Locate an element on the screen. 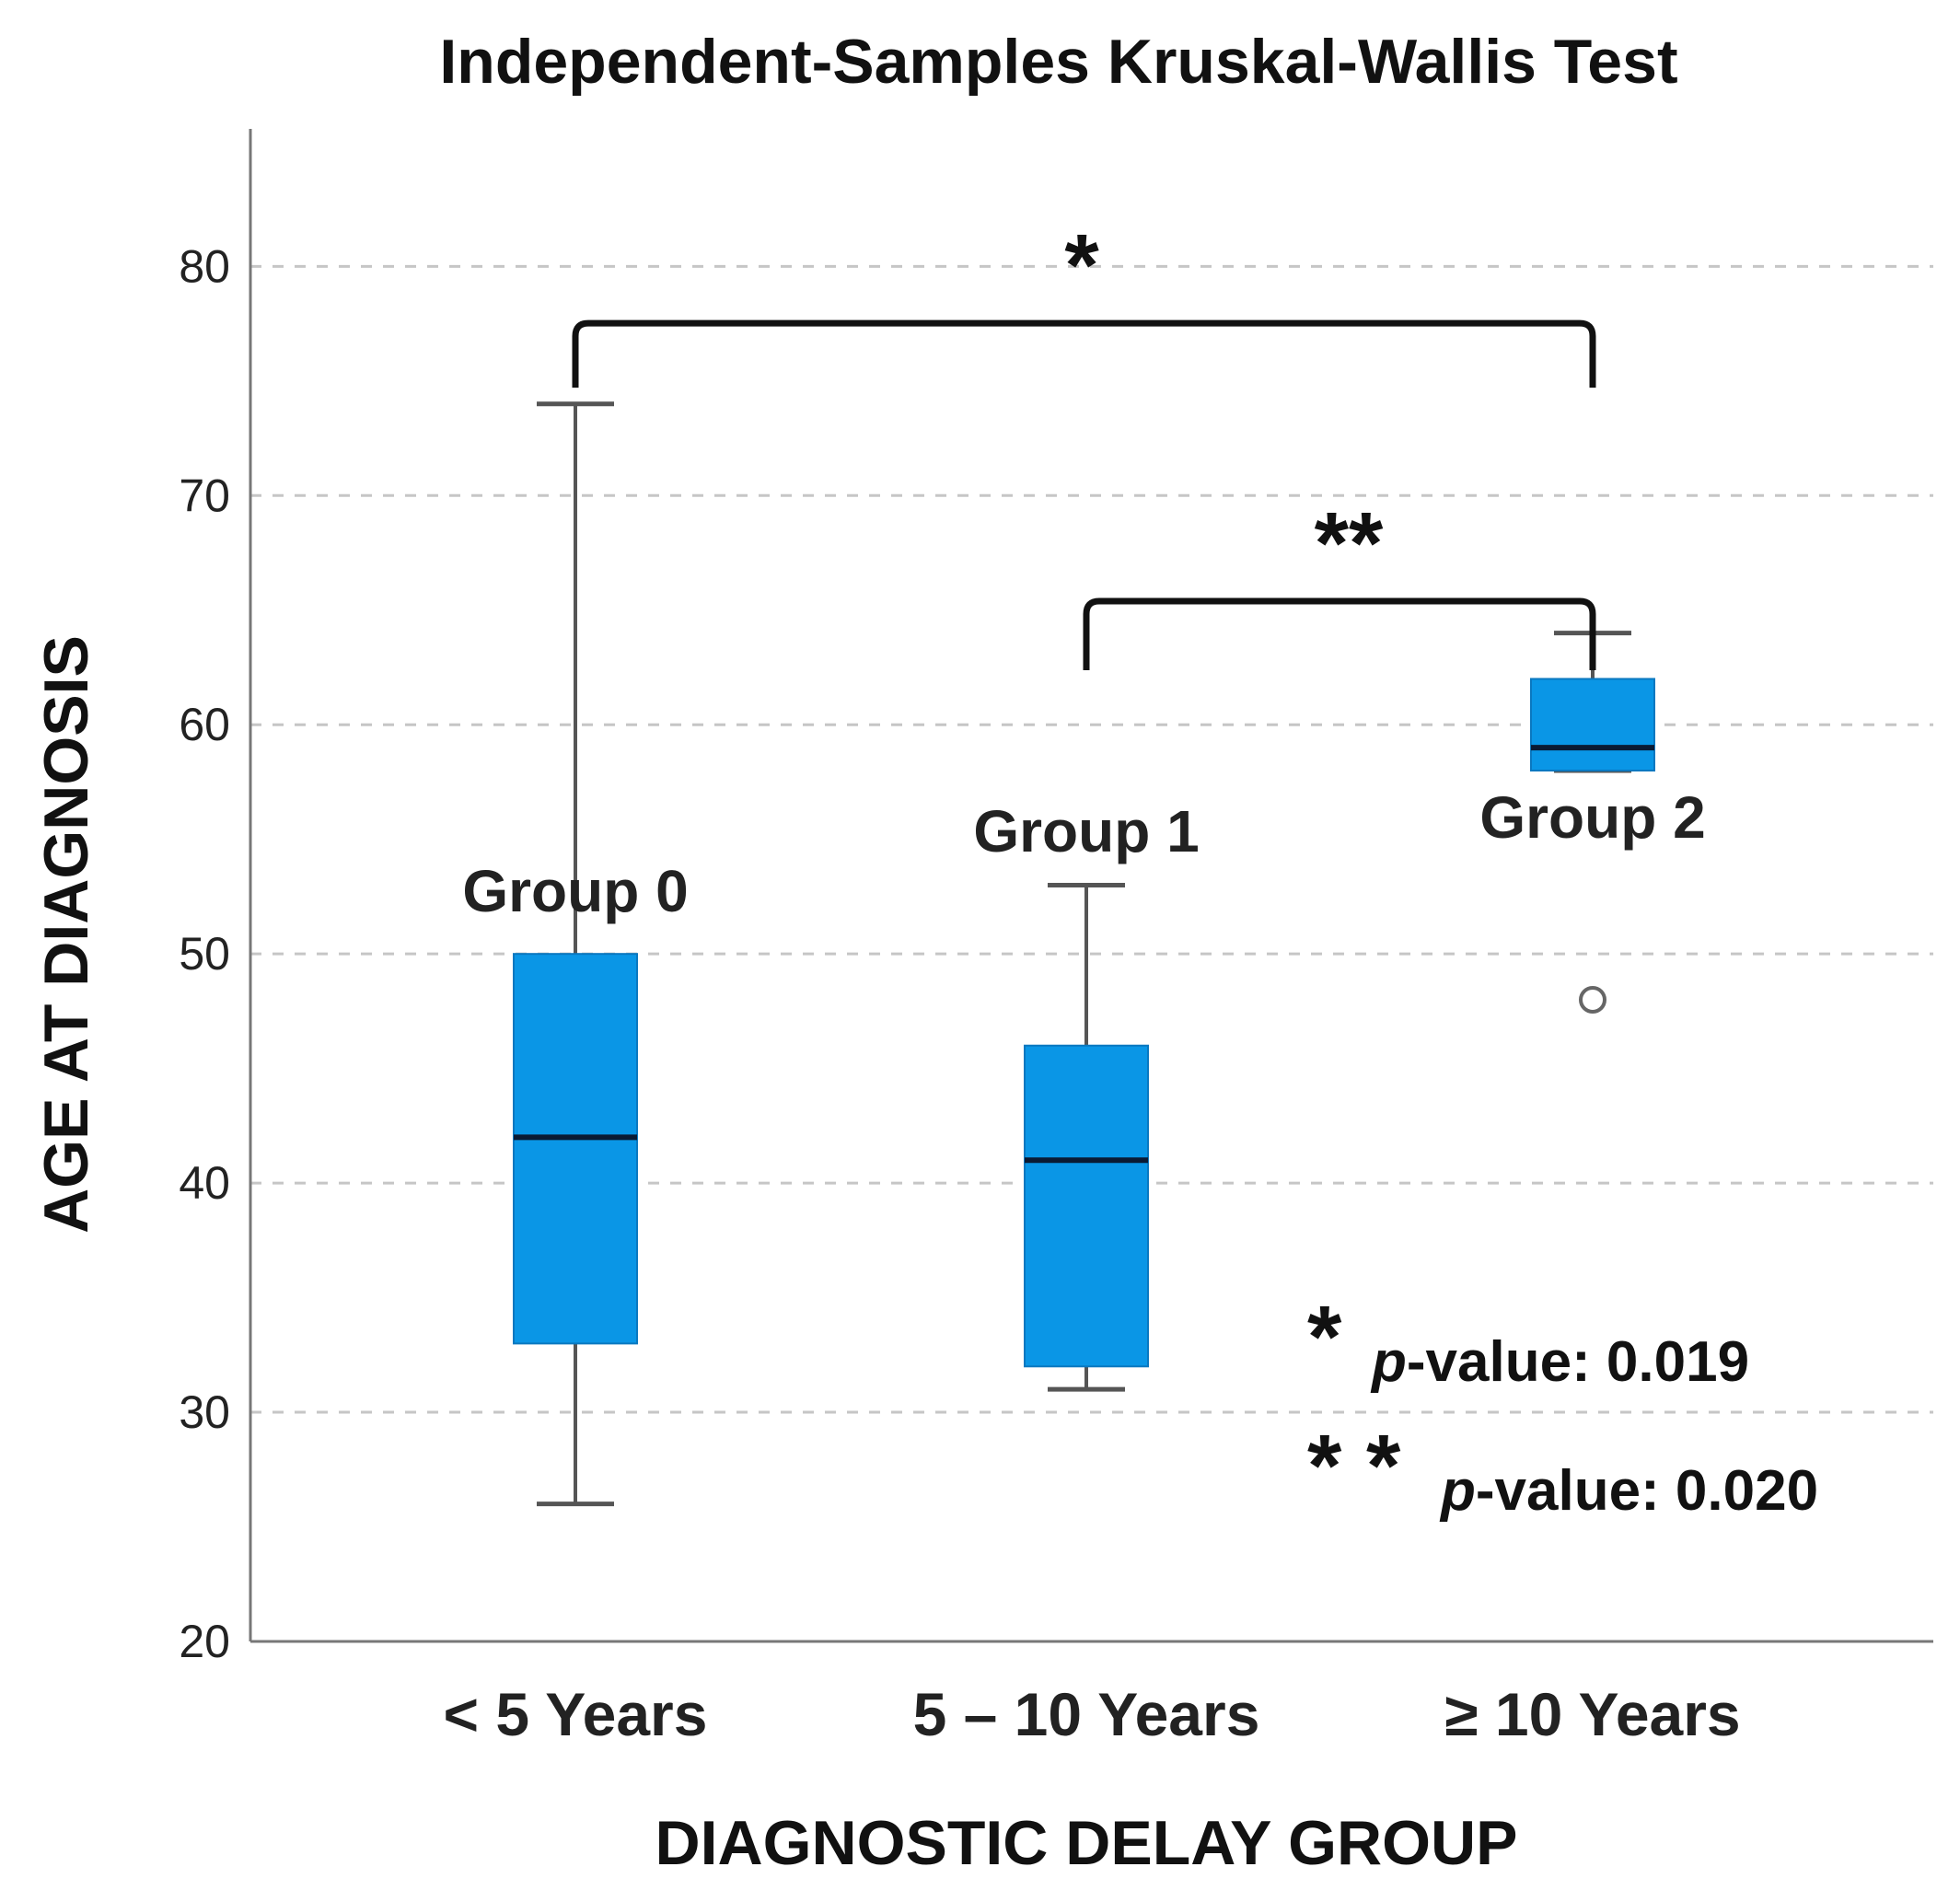 Image resolution: width=1960 pixels, height=1890 pixels. legend-stars-1: * * is located at coordinates (1354, 1466).